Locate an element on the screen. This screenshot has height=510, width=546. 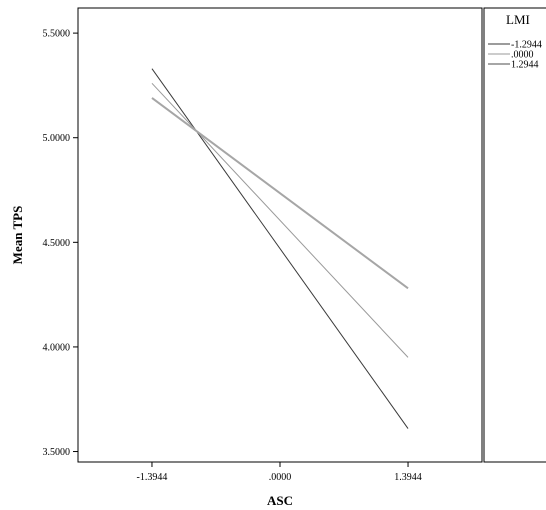
legend-label: -1.2944 is located at coordinates (526, 45).